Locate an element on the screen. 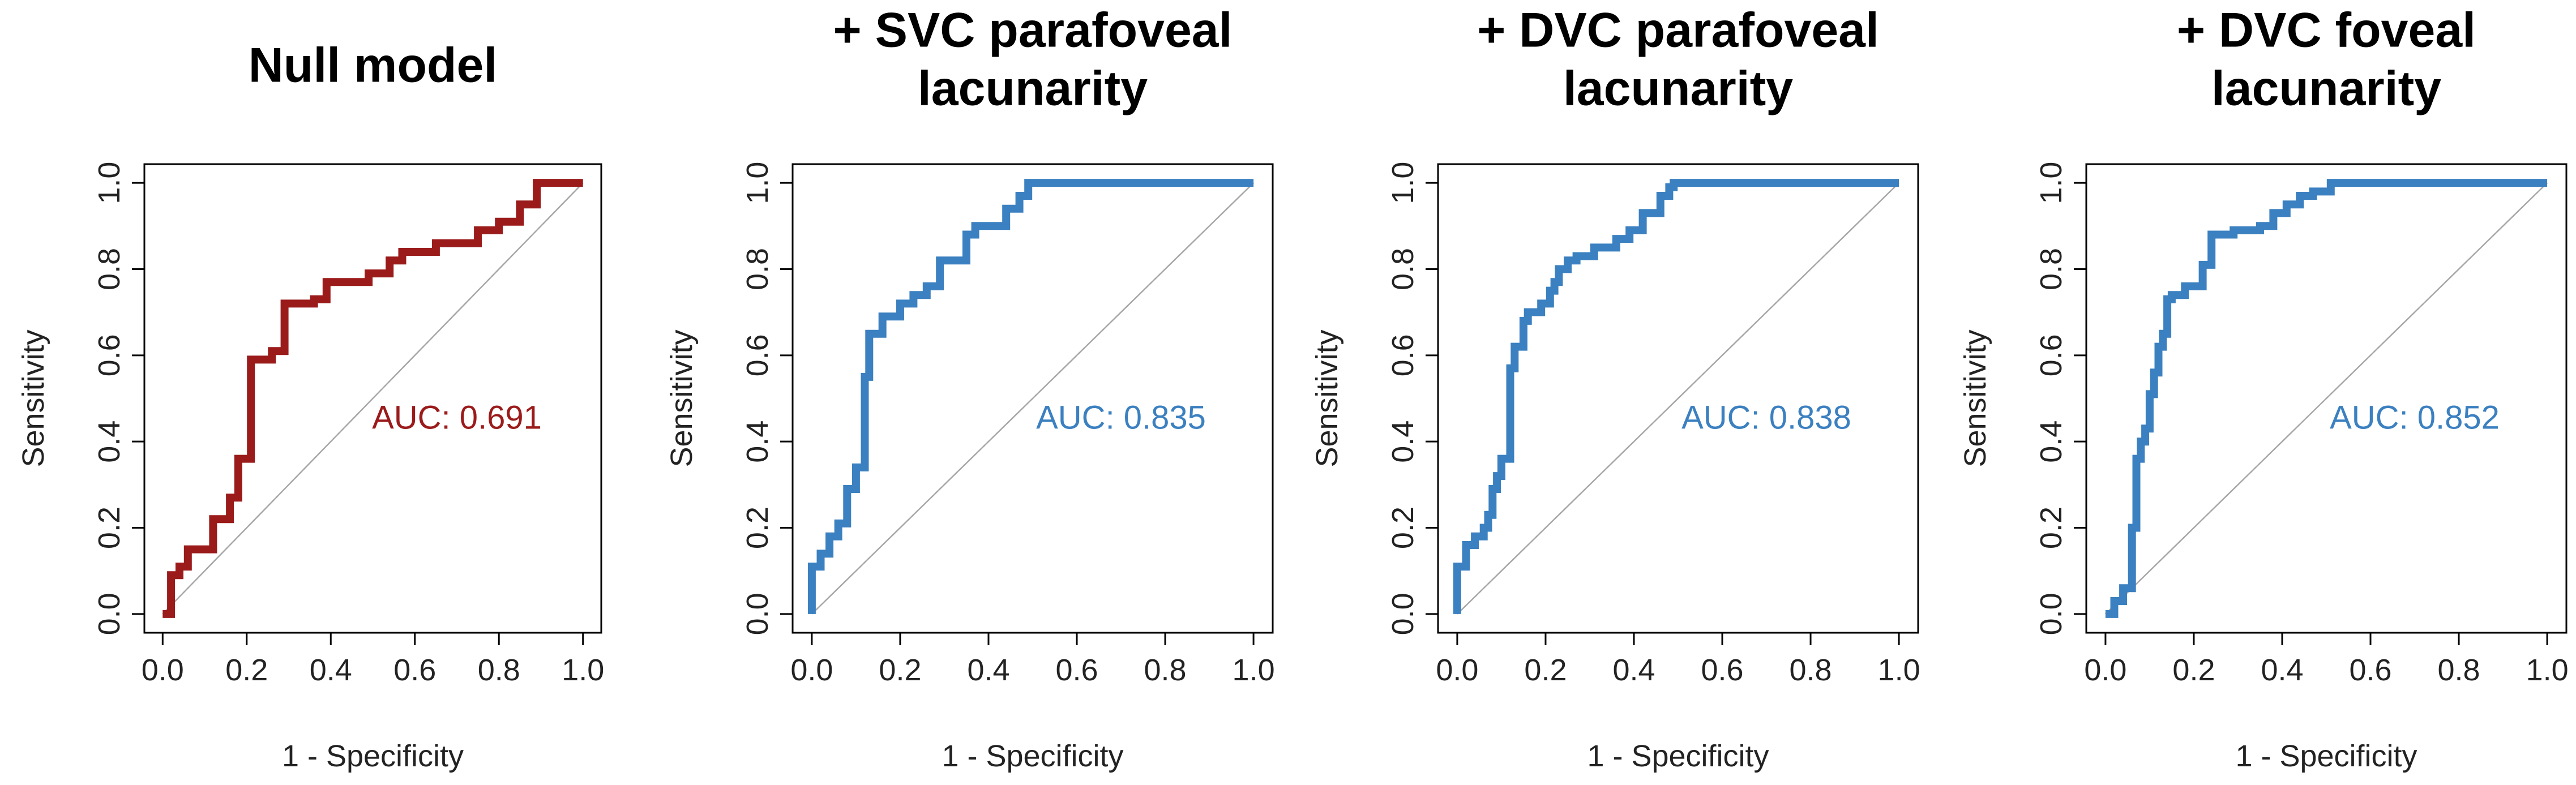 Image resolution: width=2576 pixels, height=785 pixels. auc-label: AUC: 0.835 is located at coordinates (1121, 417).